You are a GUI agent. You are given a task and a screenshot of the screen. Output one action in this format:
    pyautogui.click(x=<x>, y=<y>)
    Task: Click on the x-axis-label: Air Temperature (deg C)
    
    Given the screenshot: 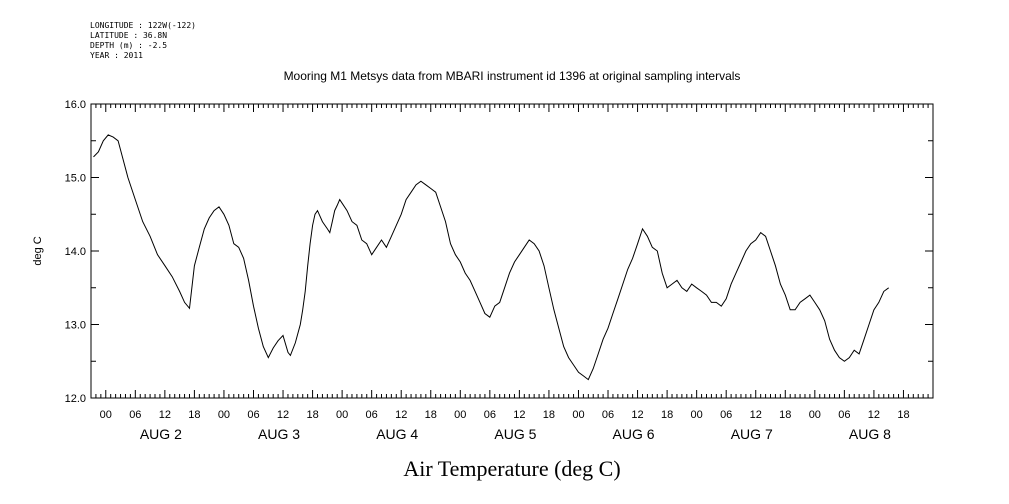 What is the action you would take?
    pyautogui.click(x=511, y=468)
    